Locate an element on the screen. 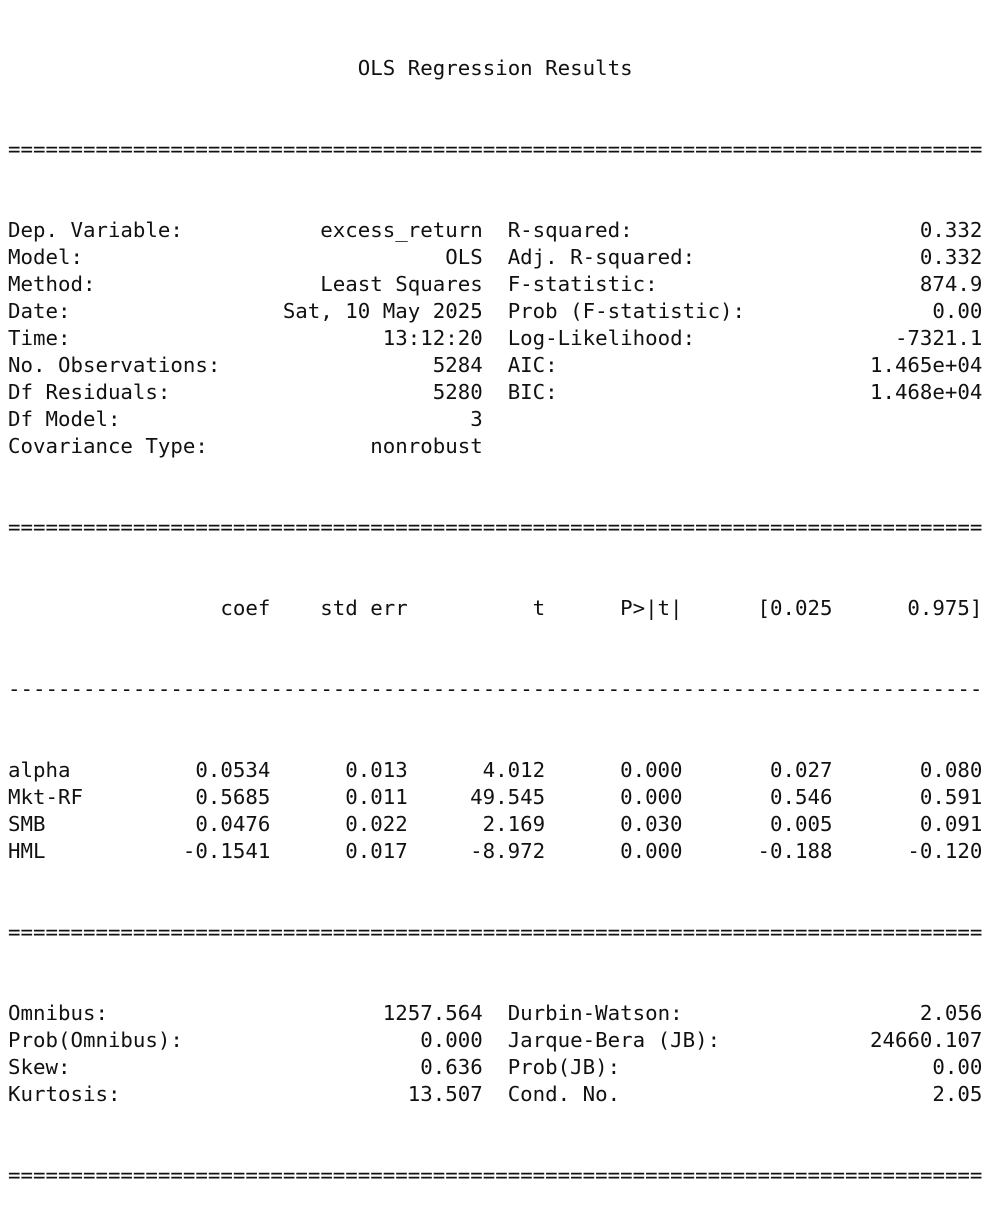  model-info-row: Df Model: 3 is located at coordinates (495, 419).